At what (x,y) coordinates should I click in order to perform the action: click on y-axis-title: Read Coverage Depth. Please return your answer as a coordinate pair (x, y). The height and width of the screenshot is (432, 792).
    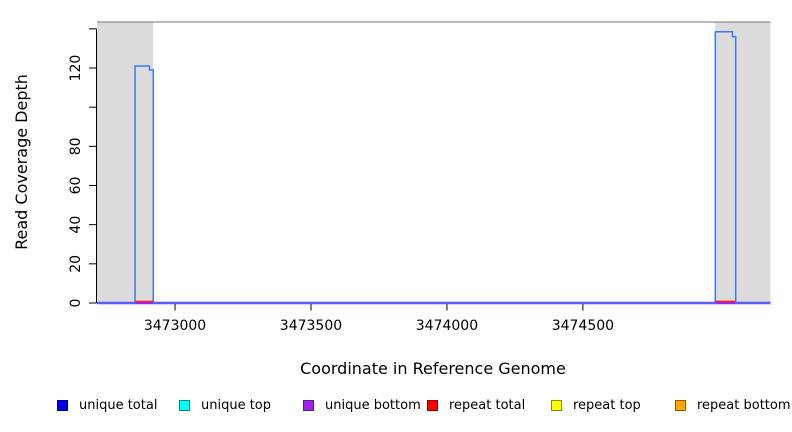
    Looking at the image, I should click on (21, 162).